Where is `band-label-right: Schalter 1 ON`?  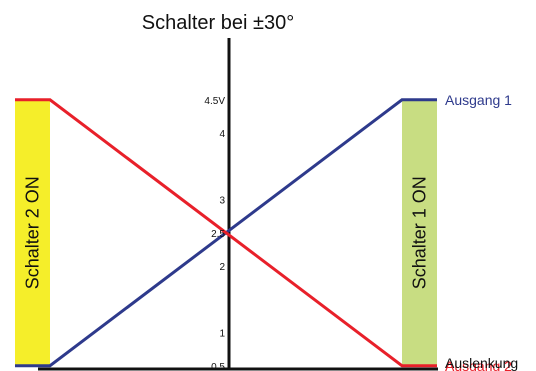 band-label-right: Schalter 1 ON is located at coordinates (420, 232).